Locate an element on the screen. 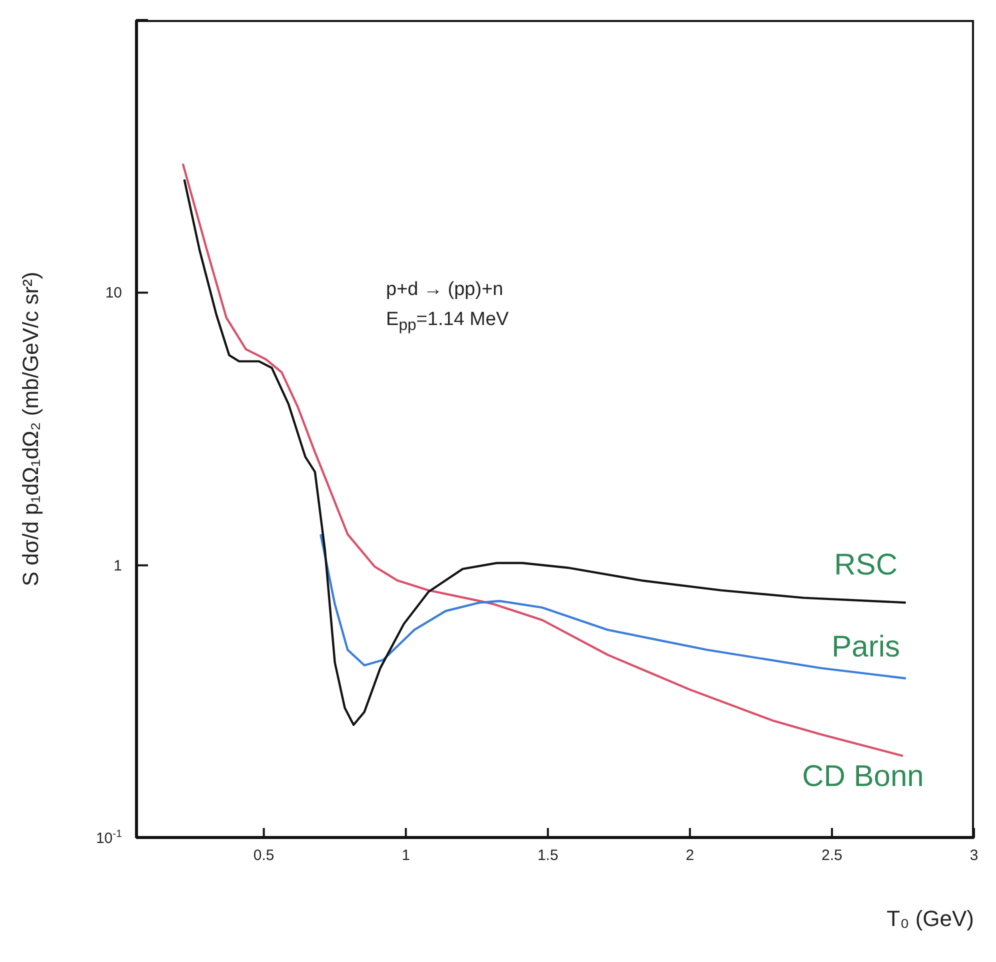 The width and height of the screenshot is (996, 962). x-tick-label: 2.5 is located at coordinates (832, 855).